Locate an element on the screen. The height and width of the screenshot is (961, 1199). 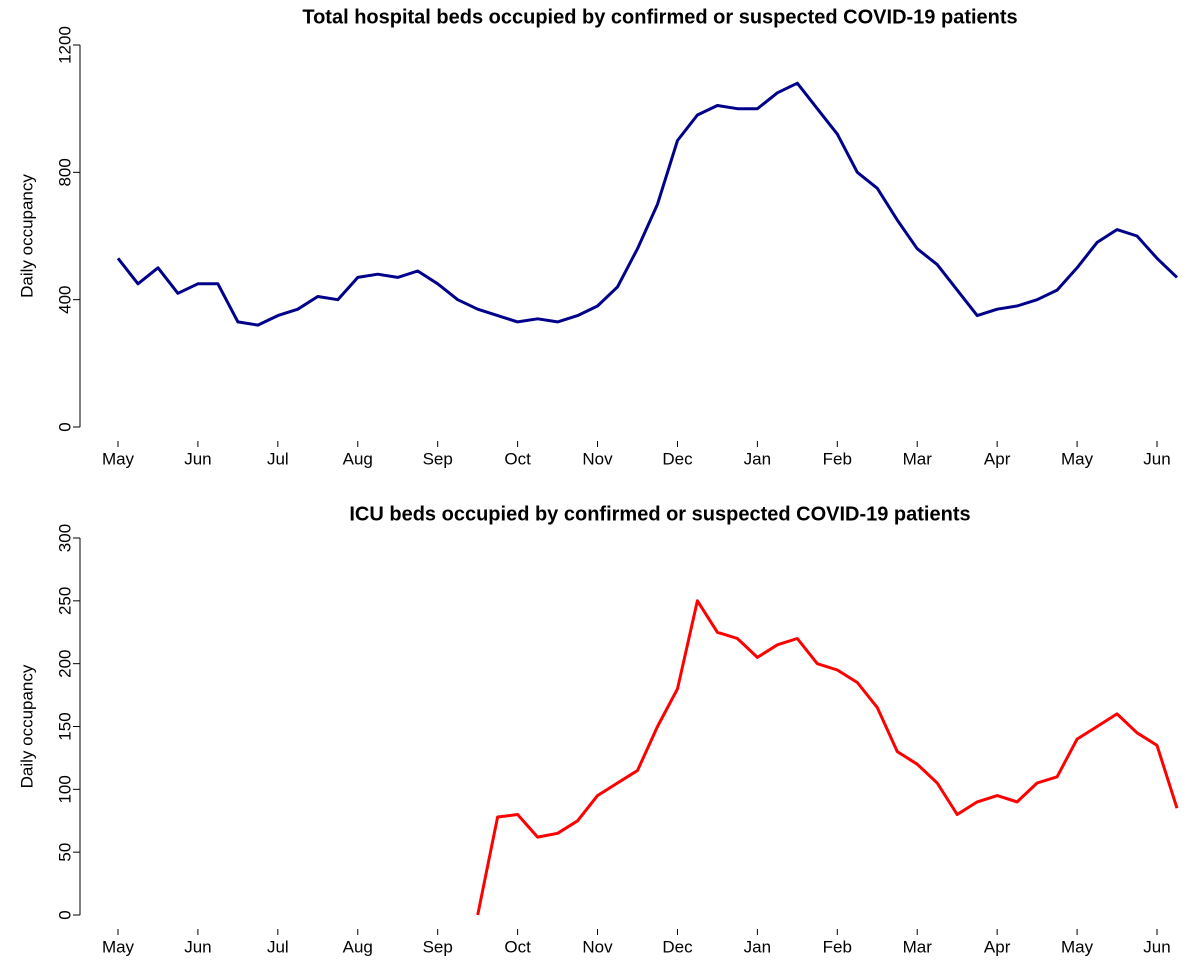
y-tick-label: 100 is located at coordinates (64, 789).